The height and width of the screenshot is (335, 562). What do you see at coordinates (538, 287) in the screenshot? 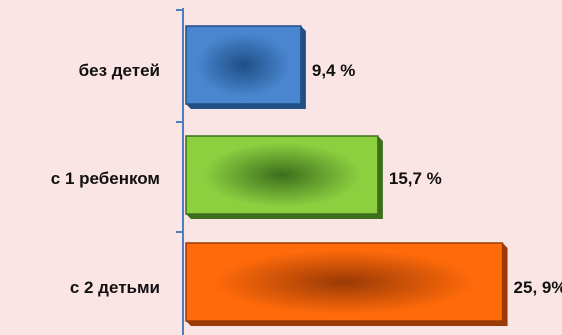
I see `value-label: 25, 9%` at bounding box center [538, 287].